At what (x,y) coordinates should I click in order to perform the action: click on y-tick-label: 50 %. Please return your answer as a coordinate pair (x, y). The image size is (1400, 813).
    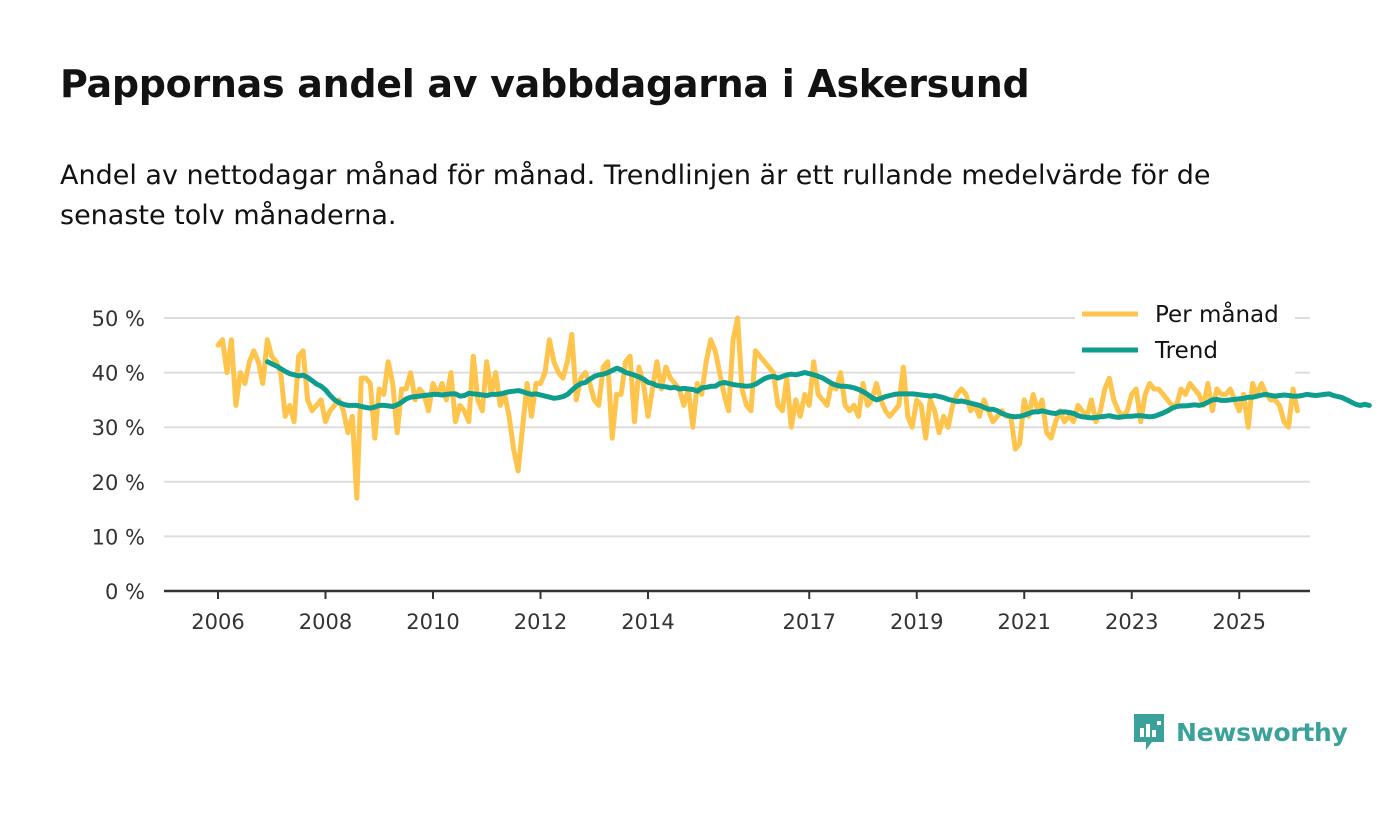
    Looking at the image, I should click on (118, 319).